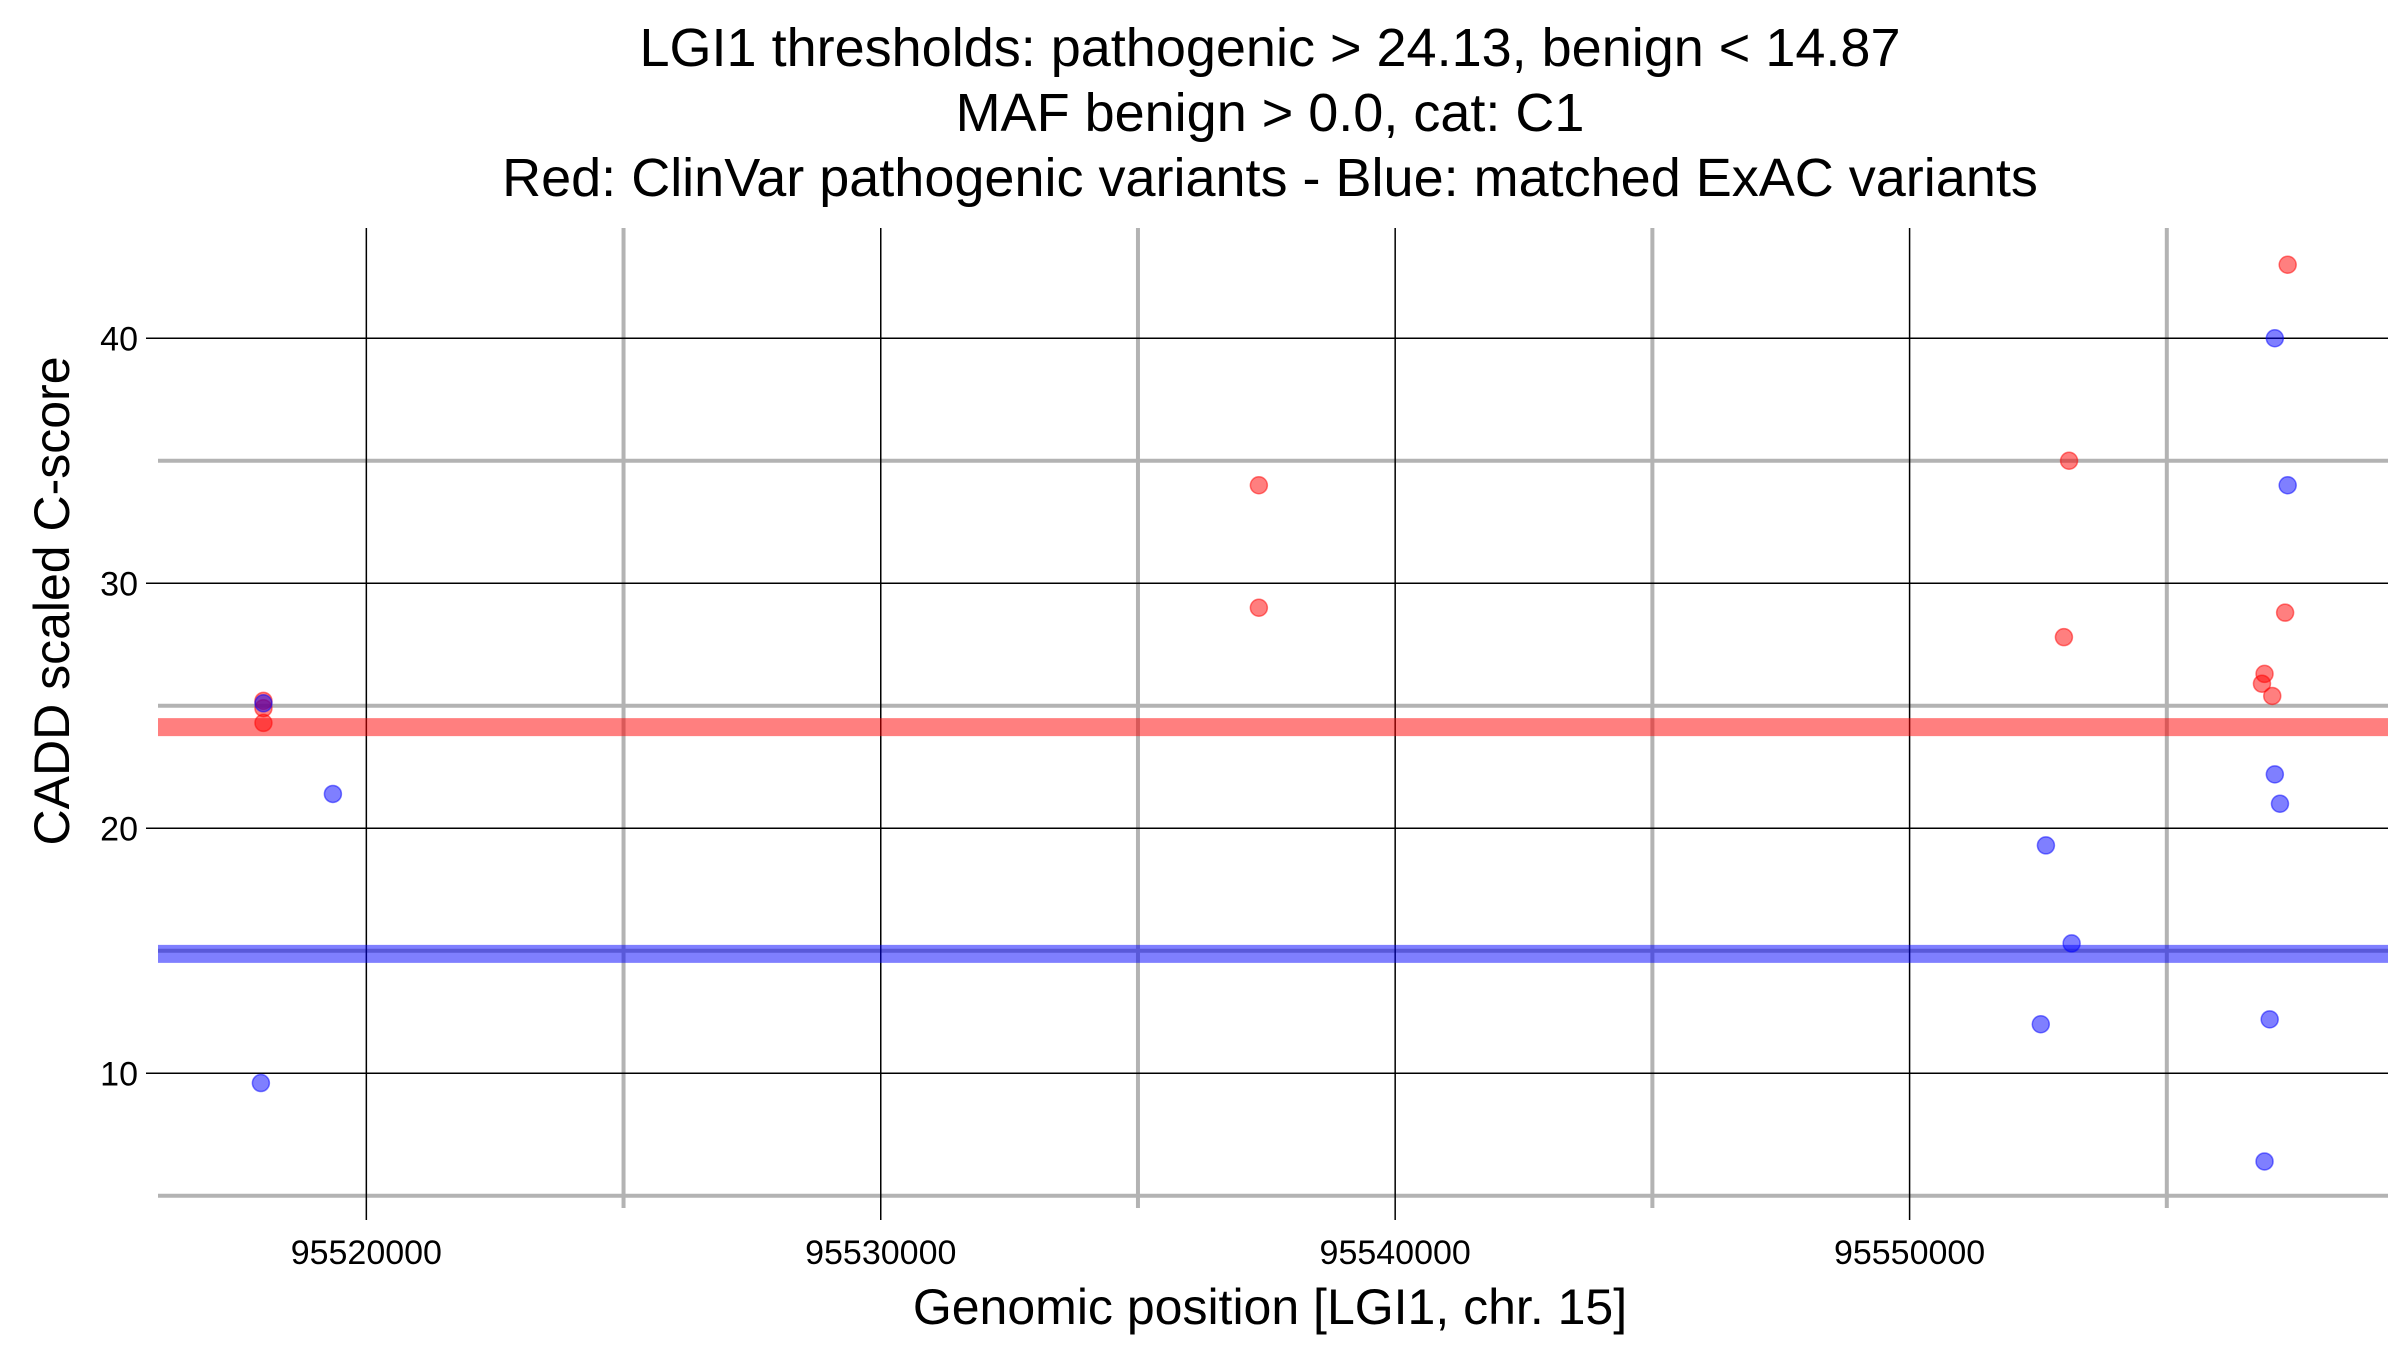 The width and height of the screenshot is (2400, 1350). What do you see at coordinates (119, 1074) in the screenshot?
I see `y-tick-label: 10` at bounding box center [119, 1074].